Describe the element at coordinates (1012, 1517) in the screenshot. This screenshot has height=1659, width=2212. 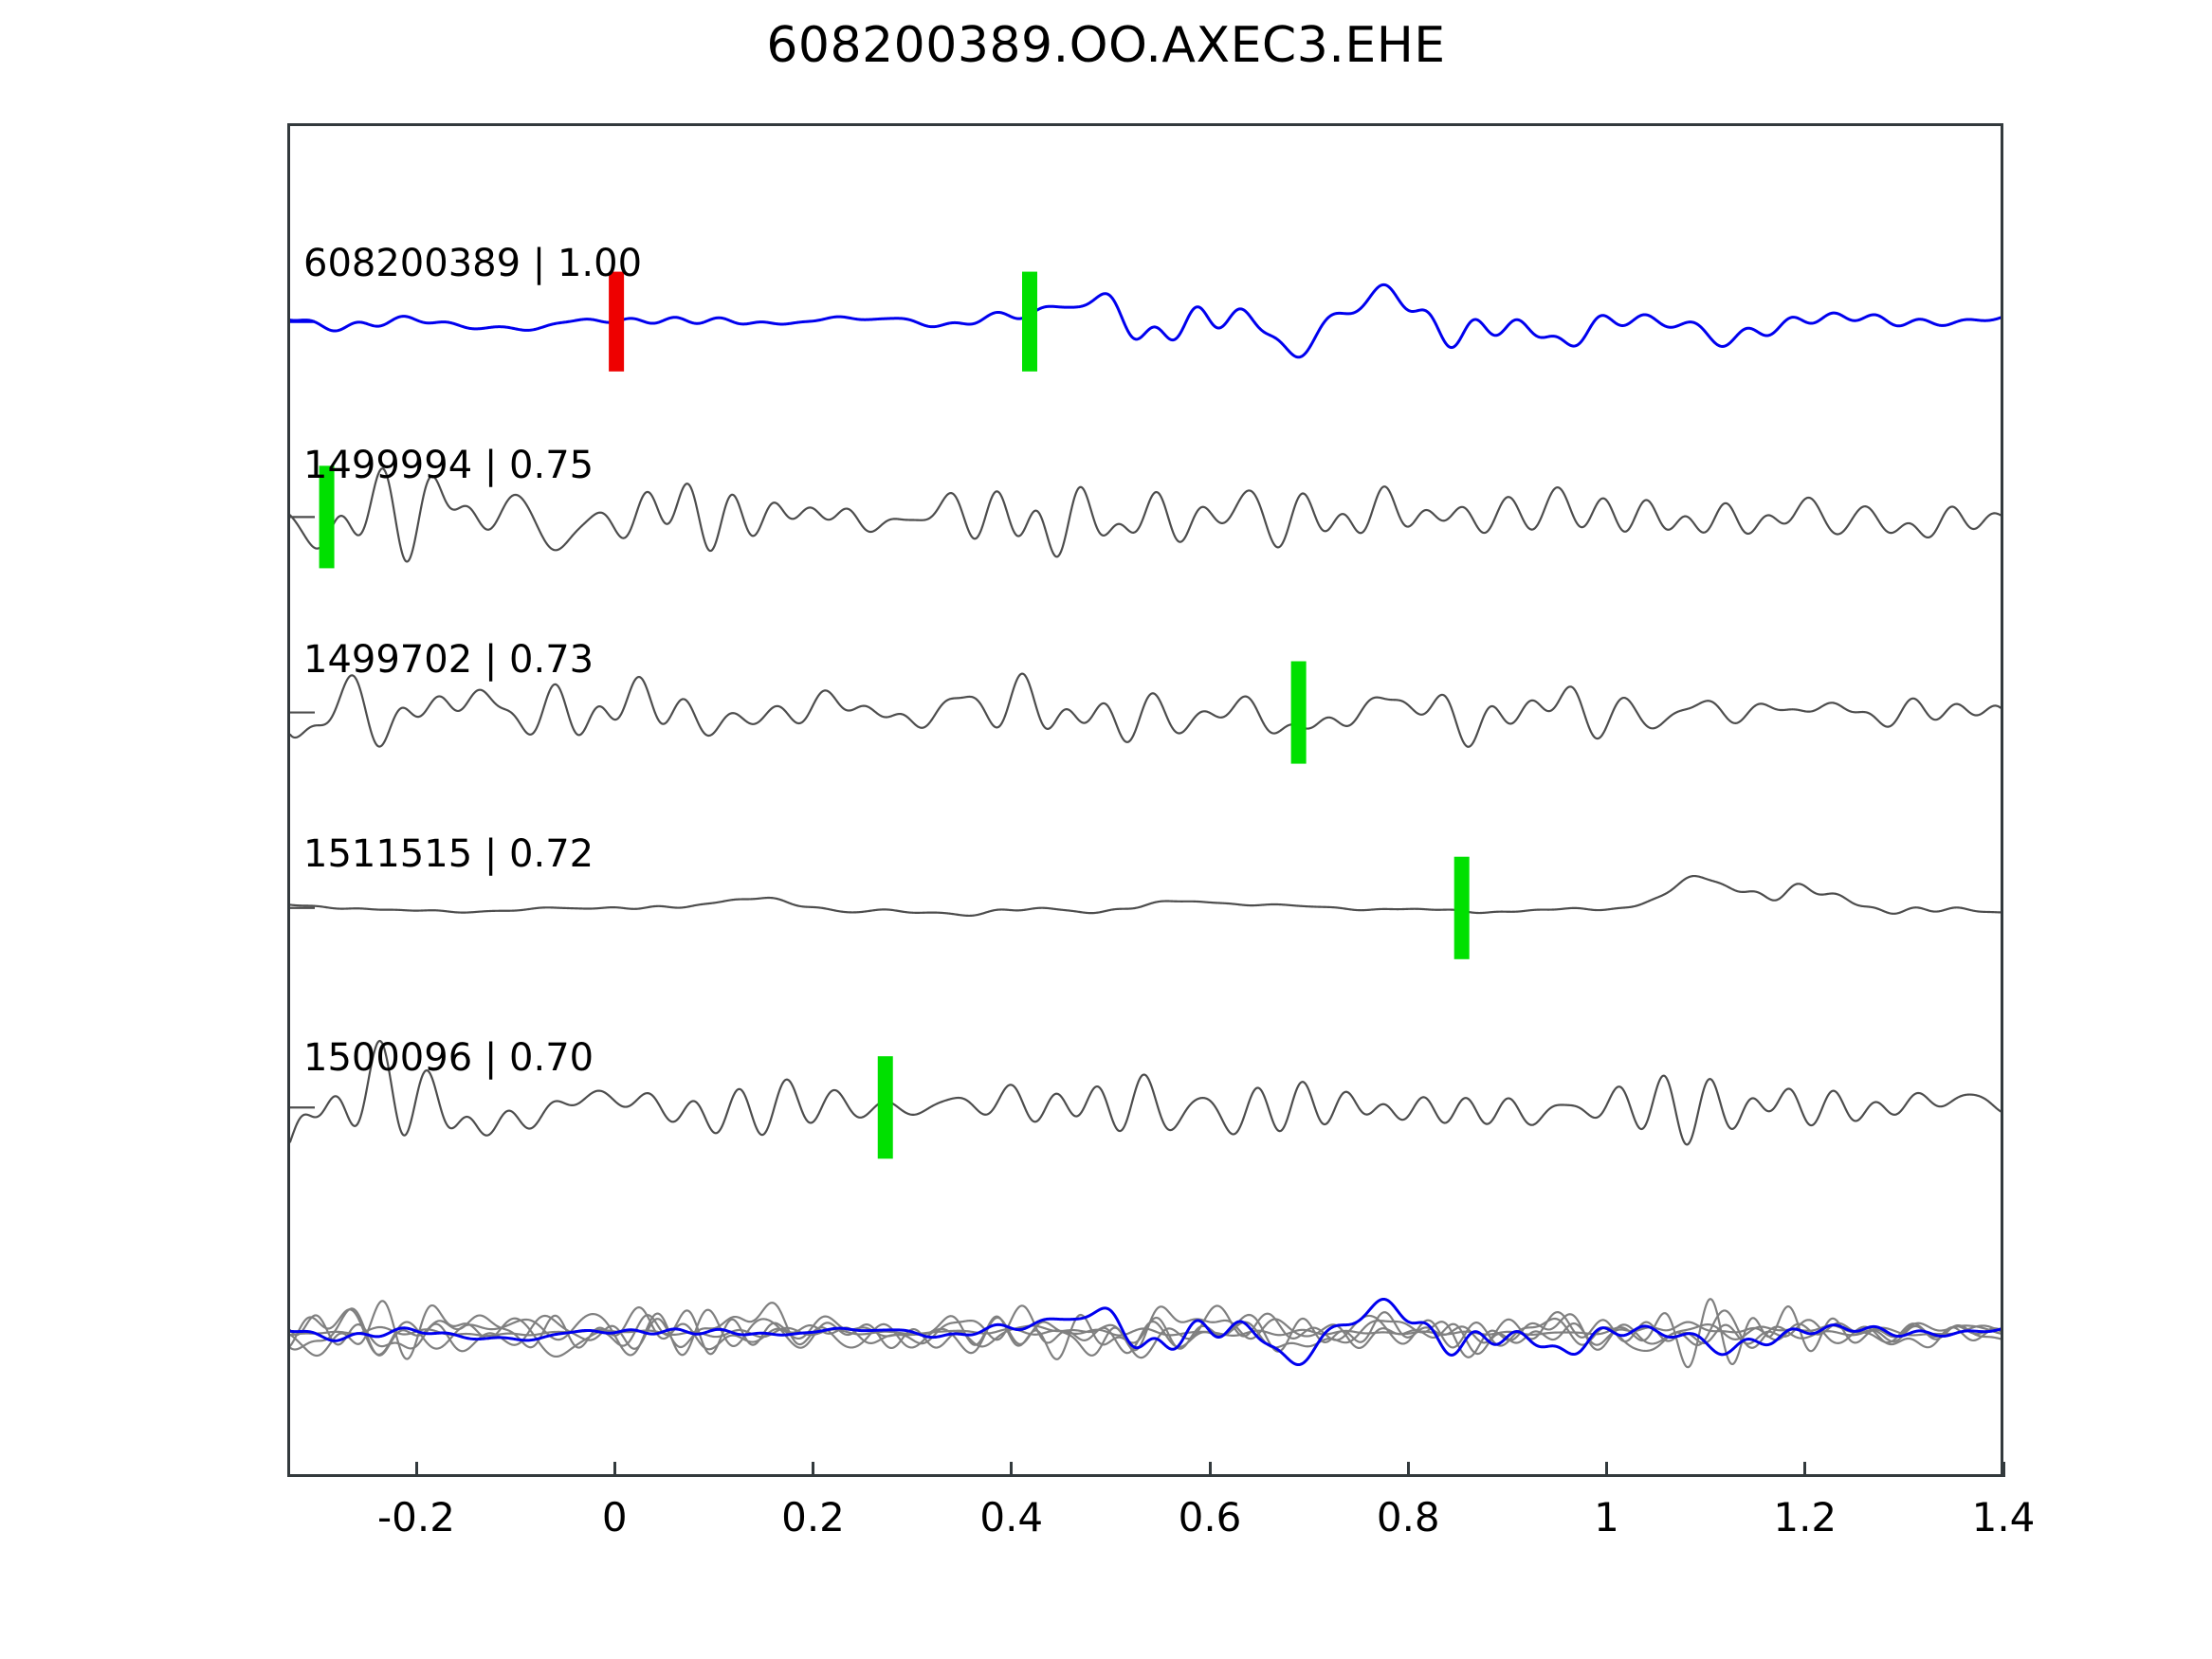
I see `x-tick-label: 0.4` at that location.